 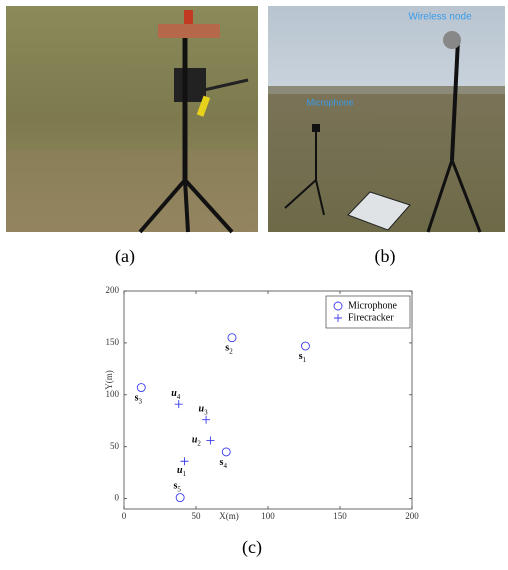 I want to click on legend-label: Firecracker, so click(x=371, y=317).